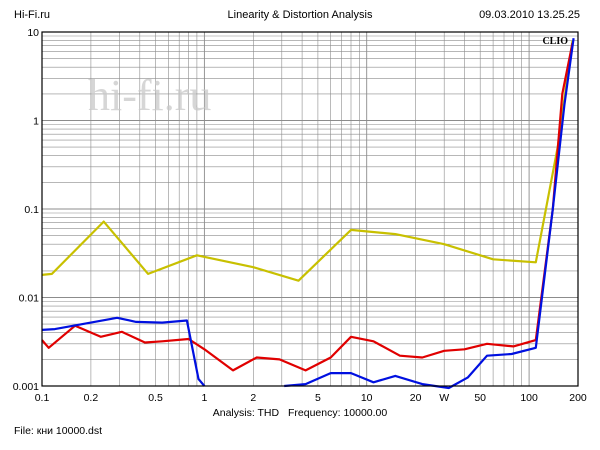 The width and height of the screenshot is (600, 450). What do you see at coordinates (155, 398) in the screenshot?
I see `x-tick-label: 0.5` at bounding box center [155, 398].